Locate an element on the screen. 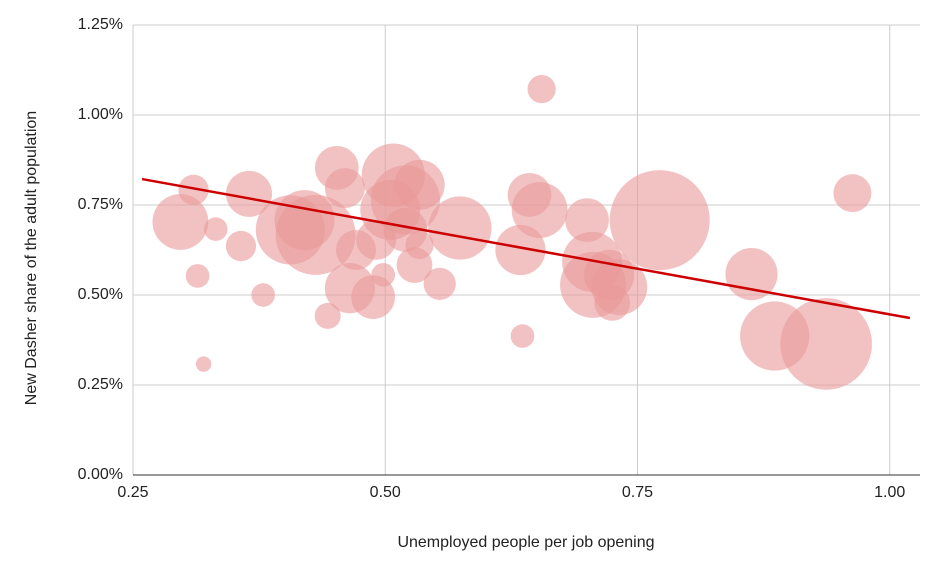 This screenshot has width=930, height=569. x-axis-title: Unemployed people per job opening is located at coordinates (525, 542).